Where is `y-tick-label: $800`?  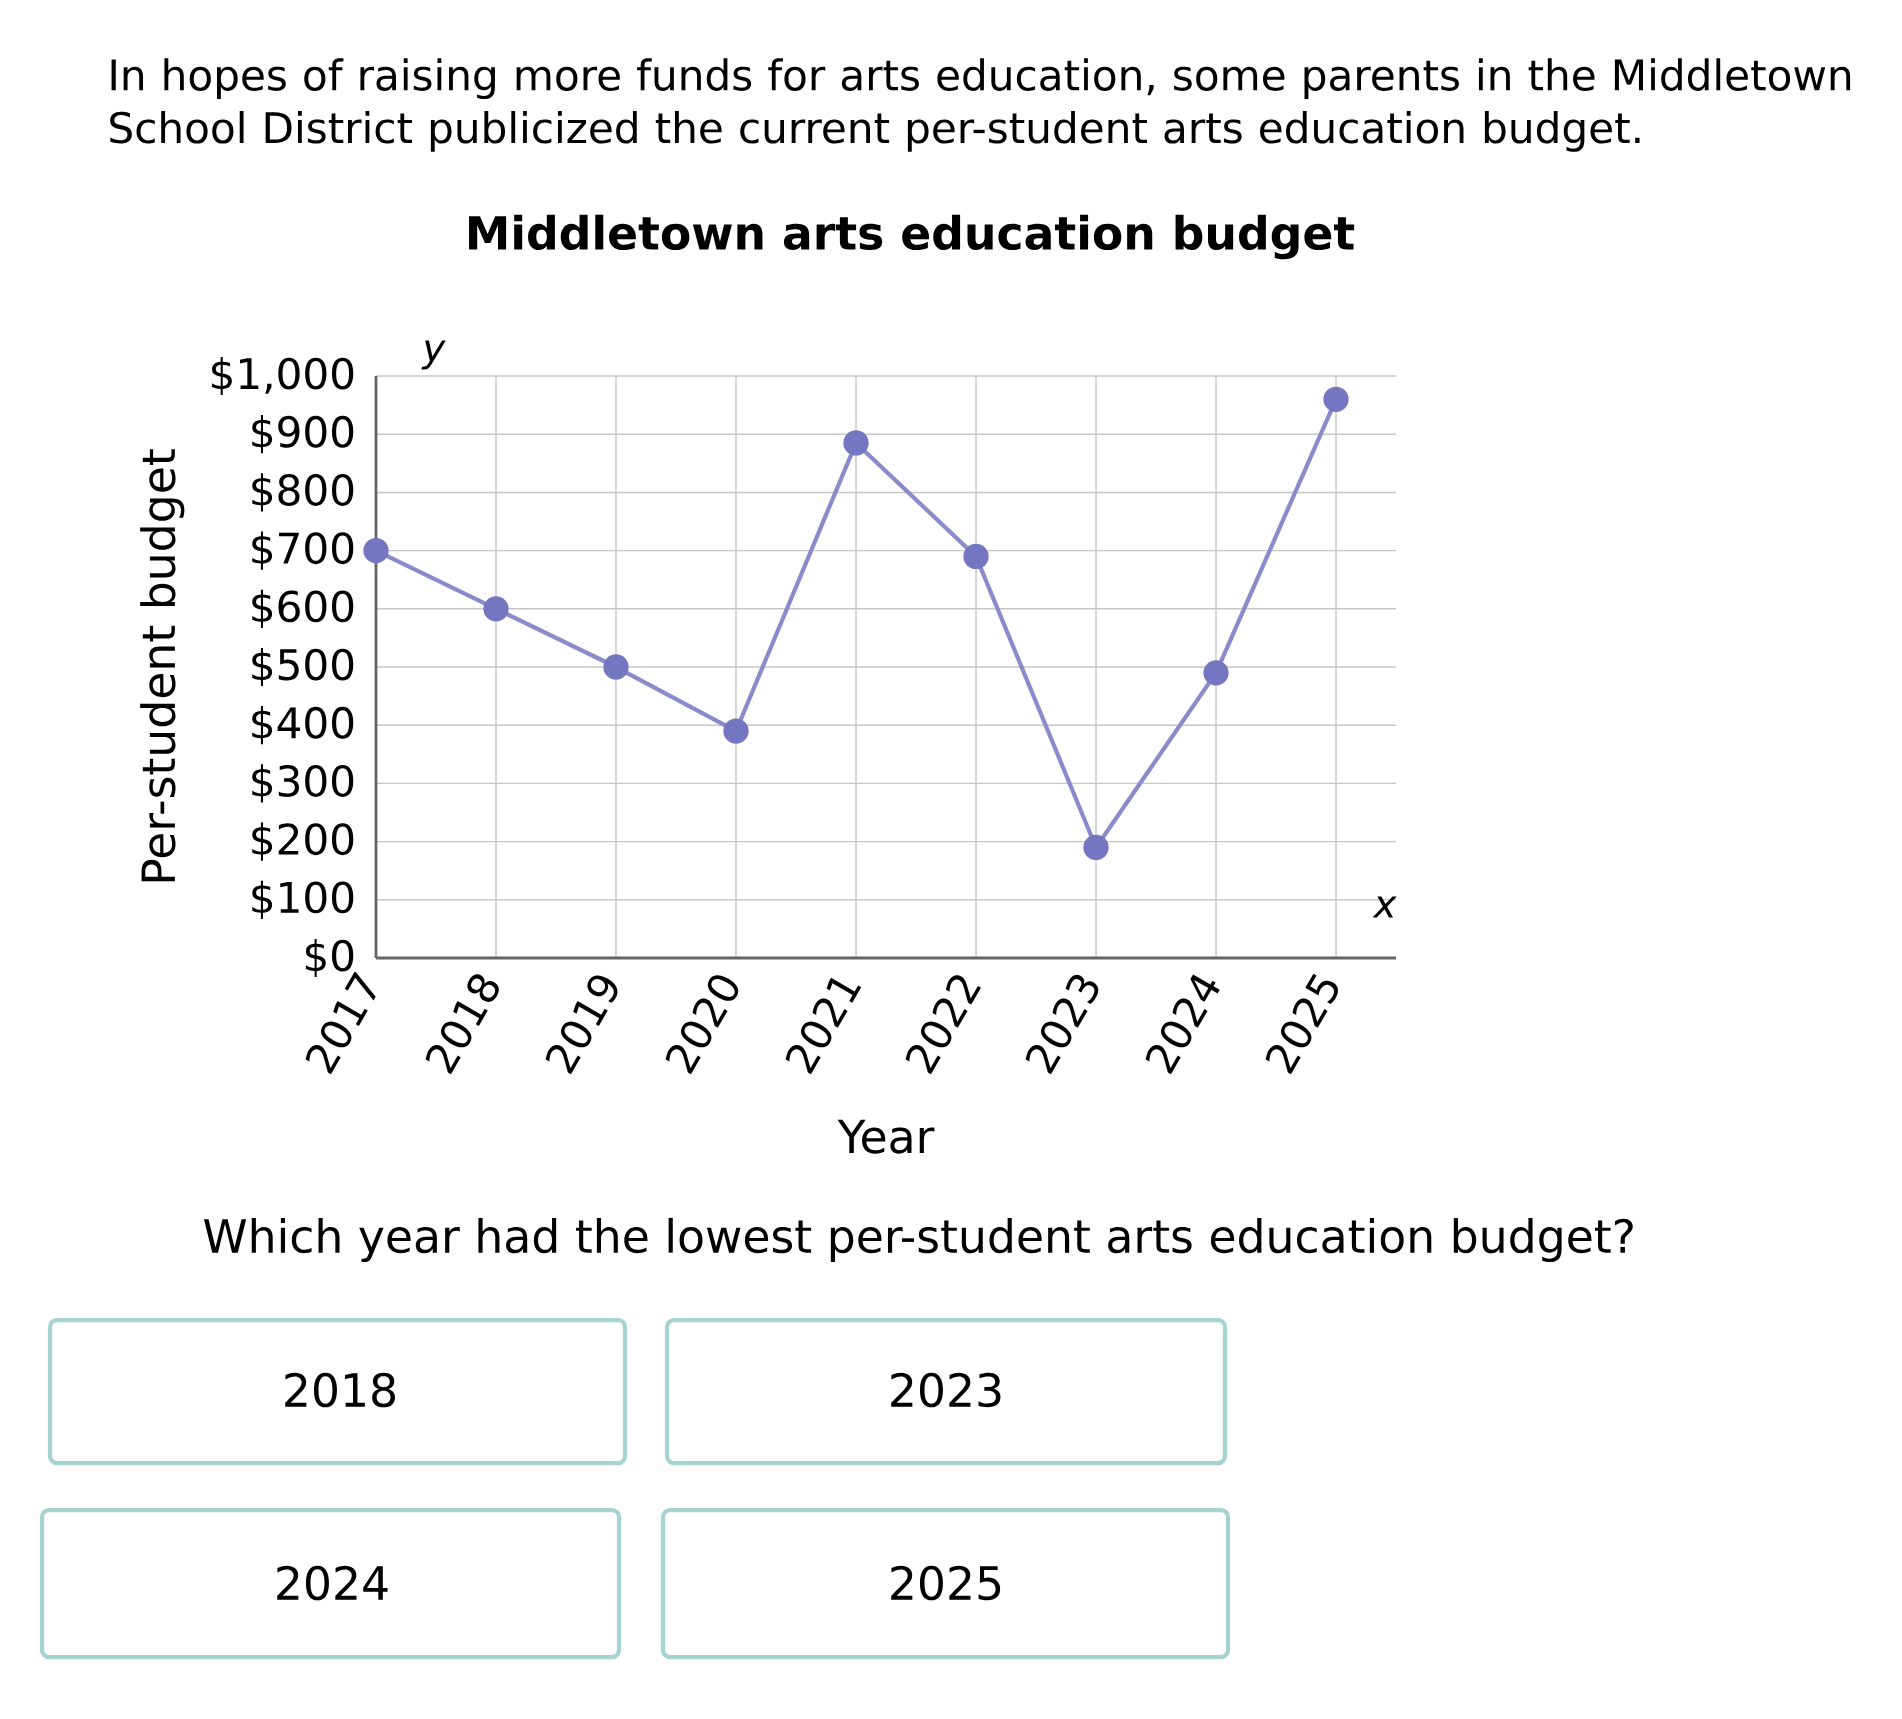 y-tick-label: $800 is located at coordinates (303, 492).